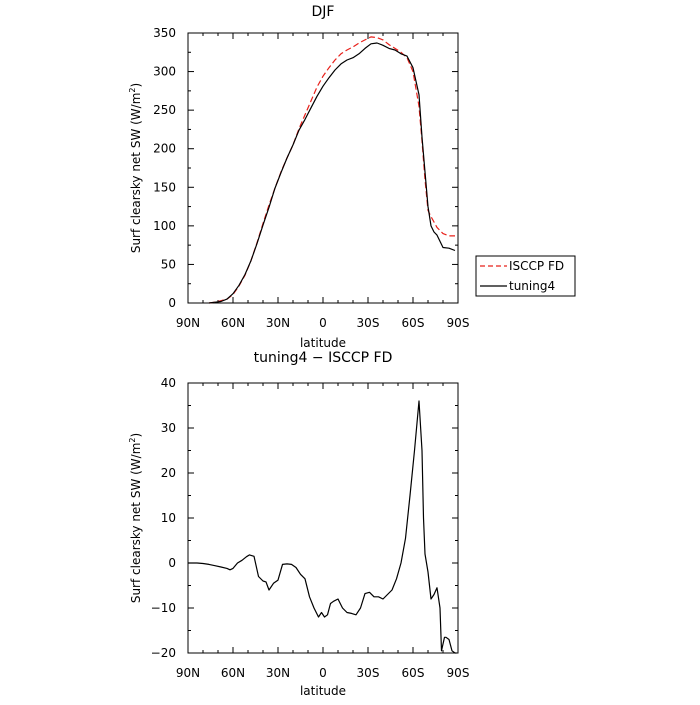 The height and width of the screenshot is (705, 700). I want to click on top-x-axis-label: latitude, so click(323, 343).